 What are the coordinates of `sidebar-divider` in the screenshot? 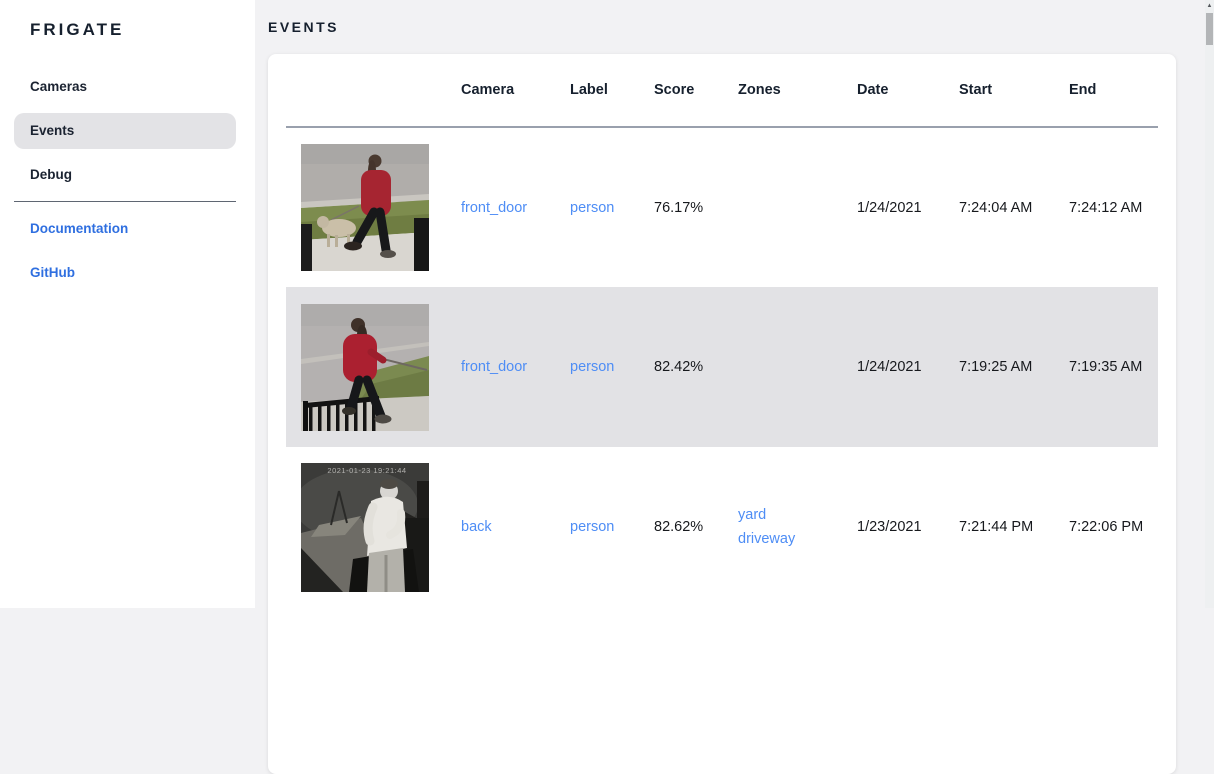 It's located at (125, 201).